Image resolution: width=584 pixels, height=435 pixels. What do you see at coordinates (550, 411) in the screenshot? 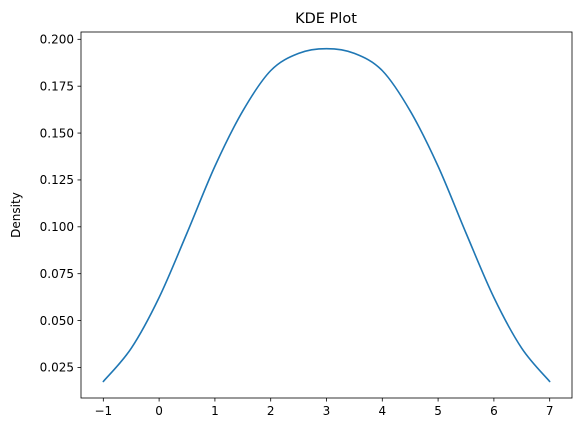
I see `x-tick-label: 7` at bounding box center [550, 411].